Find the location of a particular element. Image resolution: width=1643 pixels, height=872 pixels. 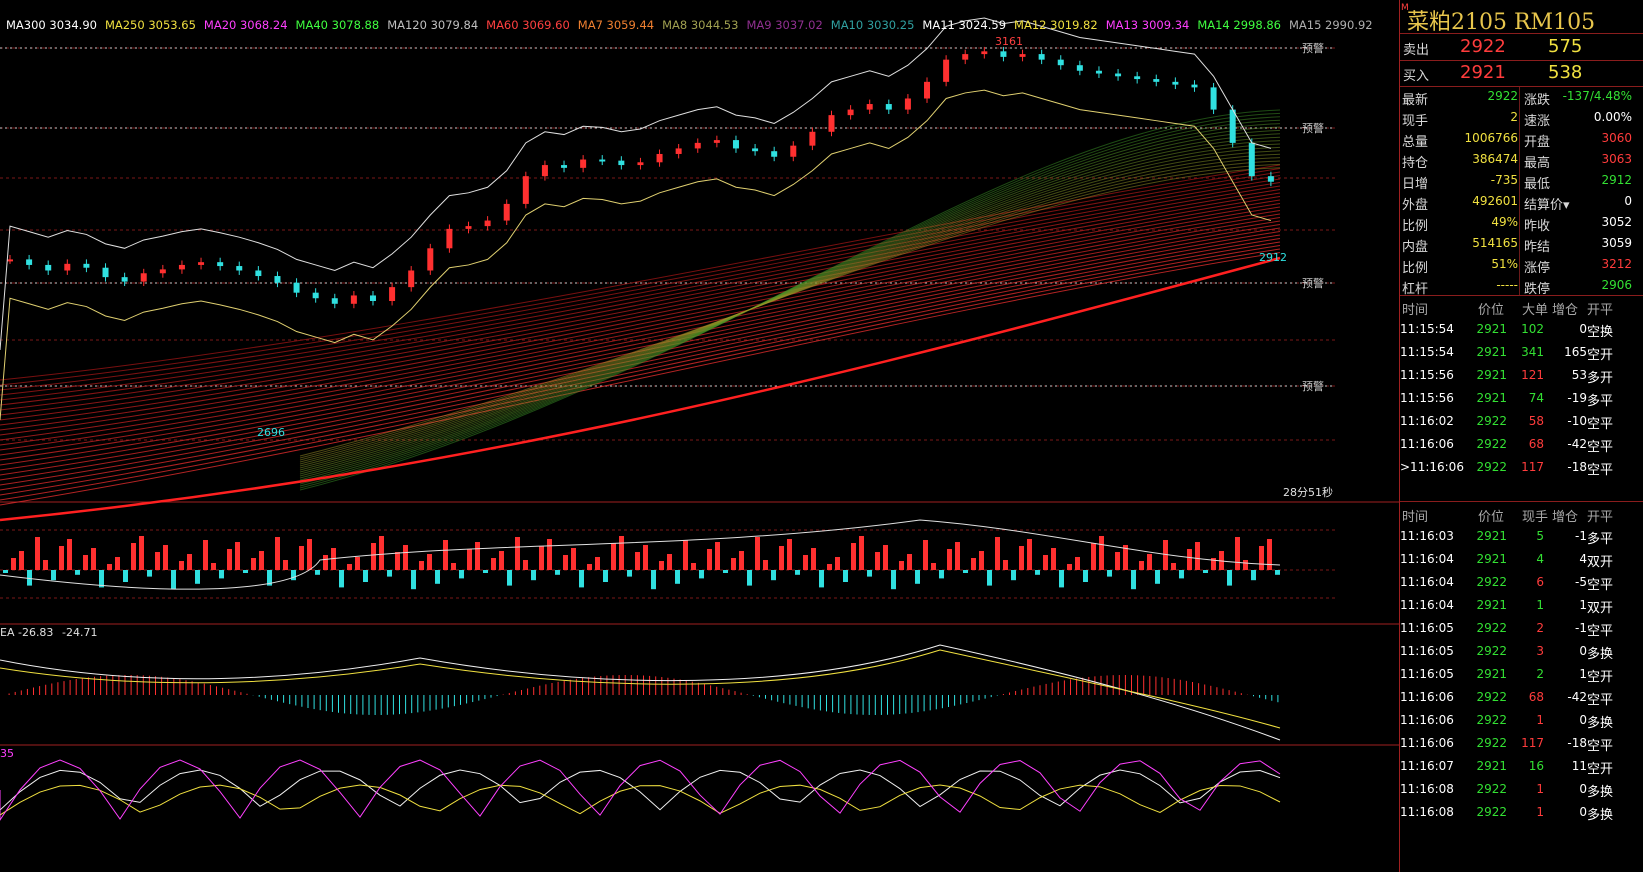

quote-value: 1006766 is located at coordinates (1491, 138).